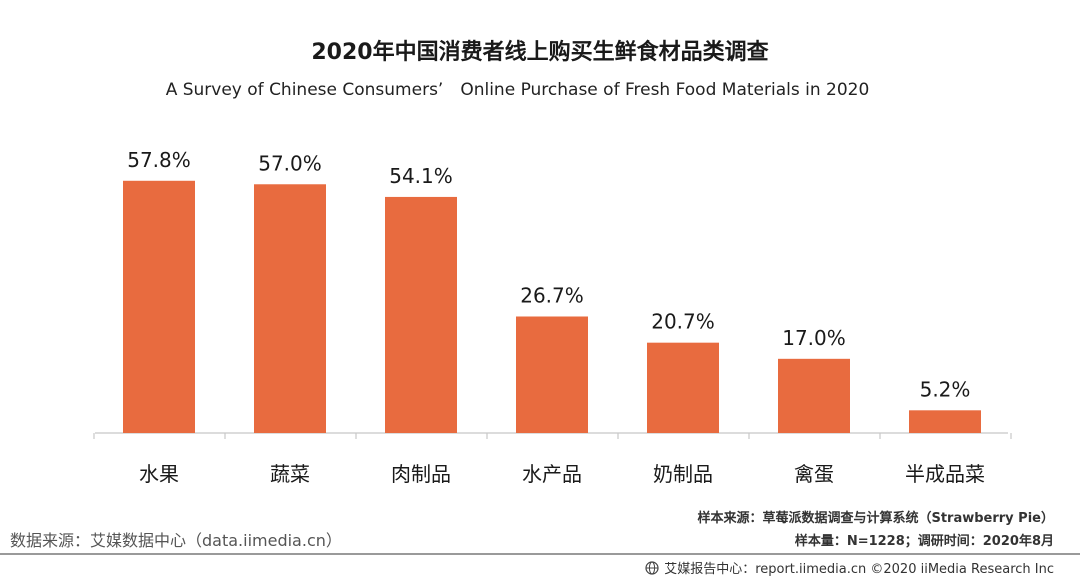 This screenshot has width=1080, height=588. I want to click on footer-divider, so click(540, 554).